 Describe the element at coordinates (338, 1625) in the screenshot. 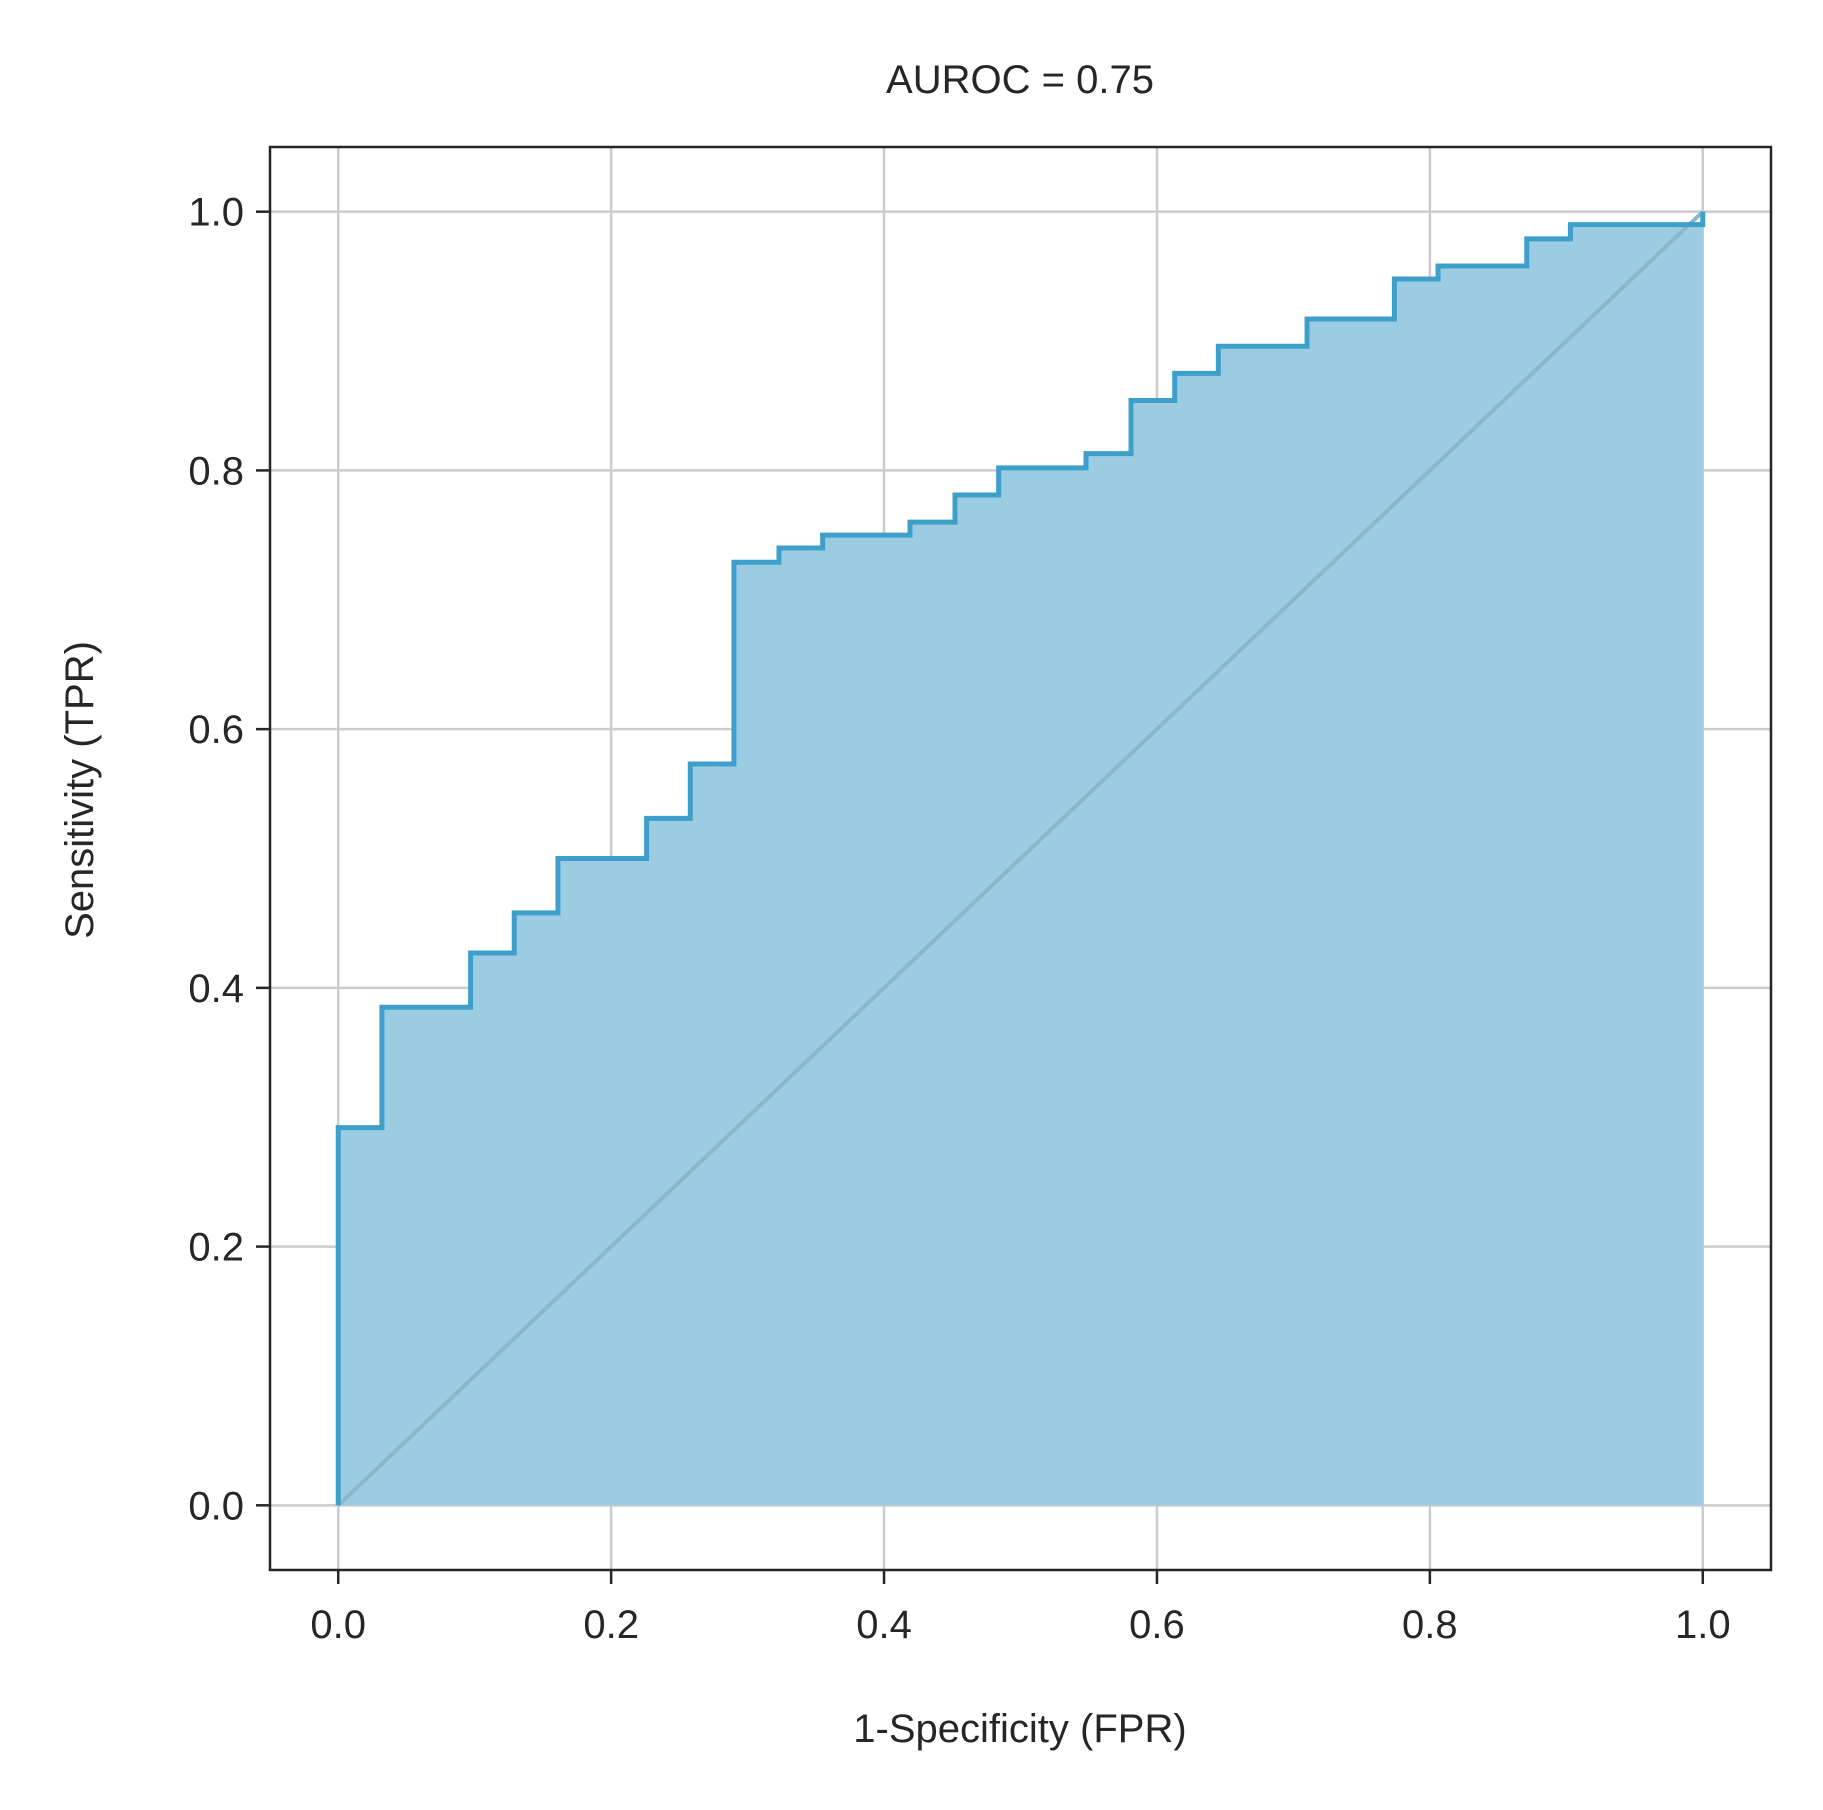

I see `x-tick-label: 0.0` at that location.